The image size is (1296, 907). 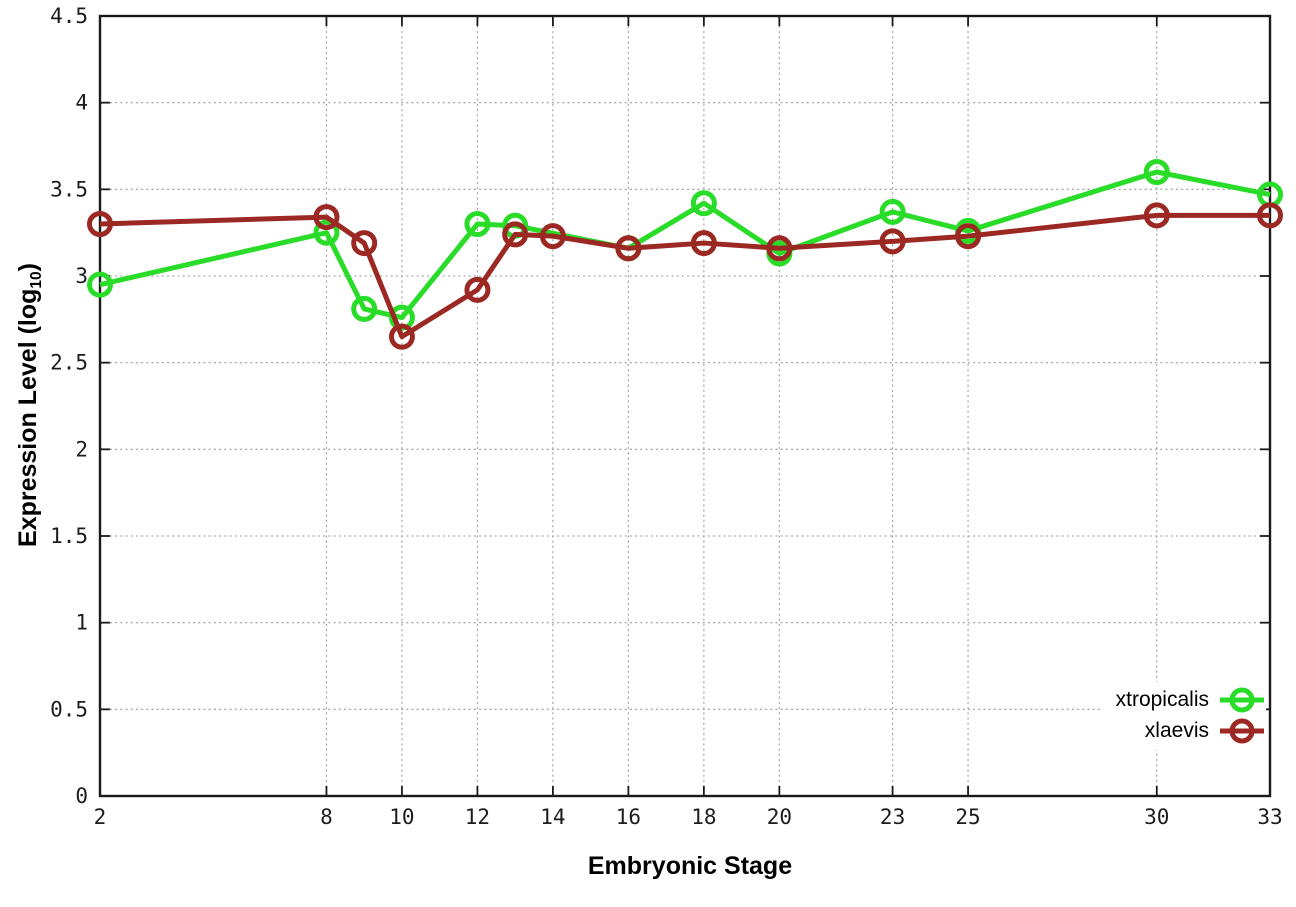 What do you see at coordinates (326, 817) in the screenshot?
I see `x-tick-label: 8` at bounding box center [326, 817].